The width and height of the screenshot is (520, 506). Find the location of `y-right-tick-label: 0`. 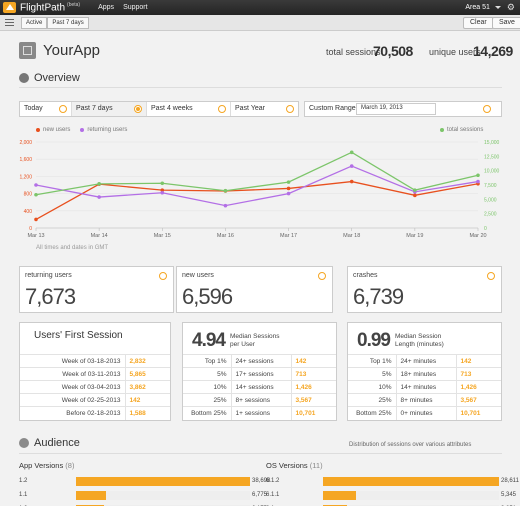

y-right-tick-label: 0 is located at coordinates (485, 229).